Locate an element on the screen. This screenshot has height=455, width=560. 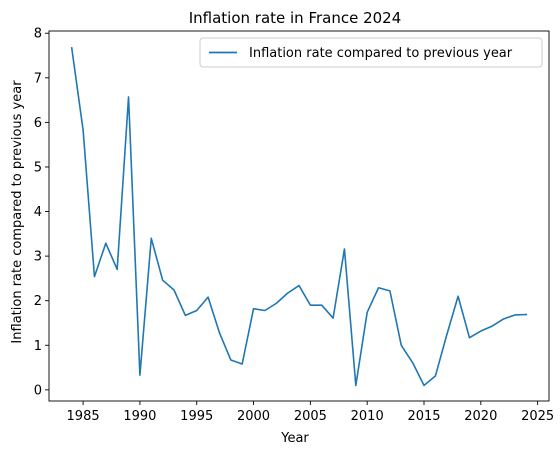
x-tick-label: 1995 is located at coordinates (196, 416).